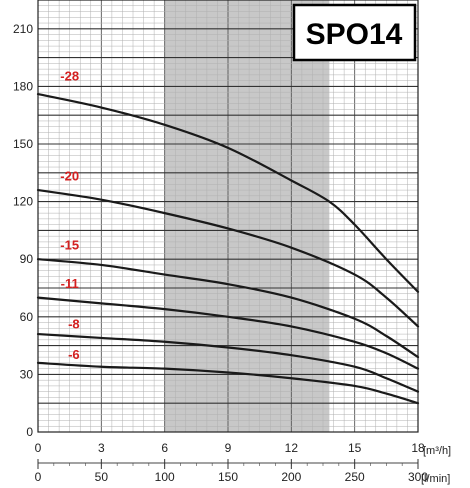 The image size is (470, 488). Describe the element at coordinates (70, 283) in the screenshot. I see `curve-label-minus-11: -11` at that location.